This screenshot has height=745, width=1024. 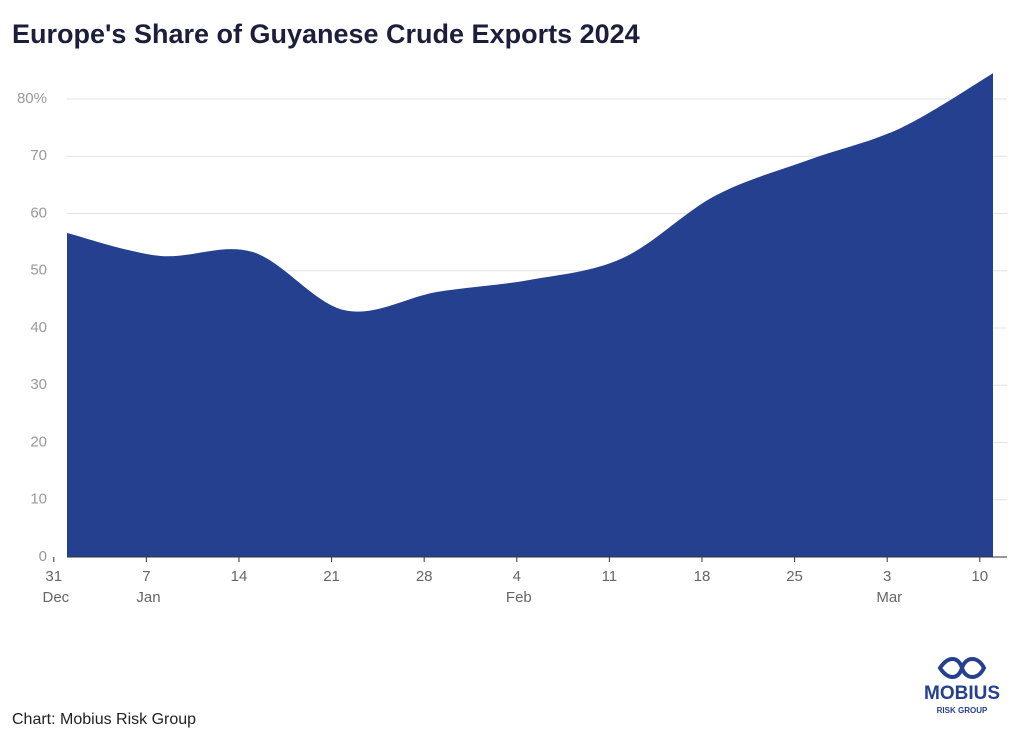 What do you see at coordinates (38, 499) in the screenshot?
I see `y-tick-label: 10` at bounding box center [38, 499].